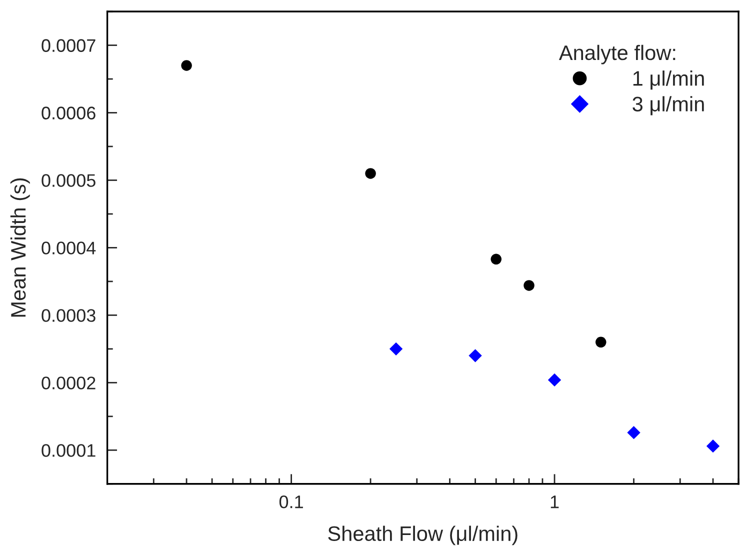 This screenshot has width=740, height=548. Describe the element at coordinates (668, 106) in the screenshot. I see `legend-label: 3 μl/min` at that location.